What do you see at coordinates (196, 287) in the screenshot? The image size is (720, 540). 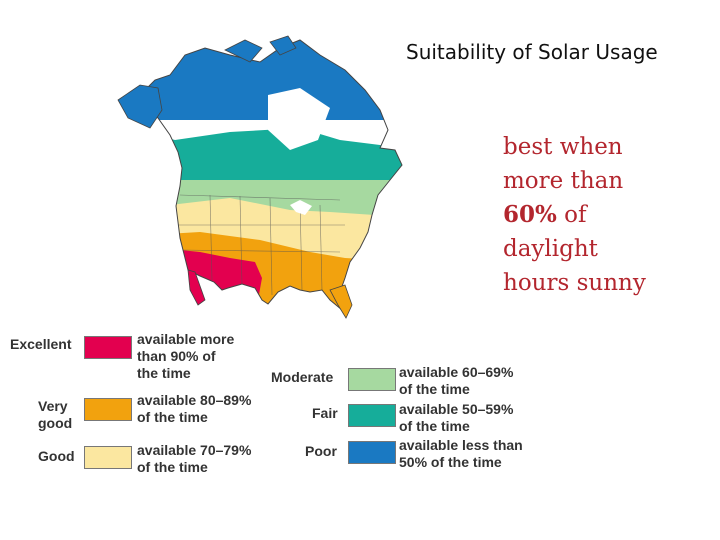 I see `baja` at bounding box center [196, 287].